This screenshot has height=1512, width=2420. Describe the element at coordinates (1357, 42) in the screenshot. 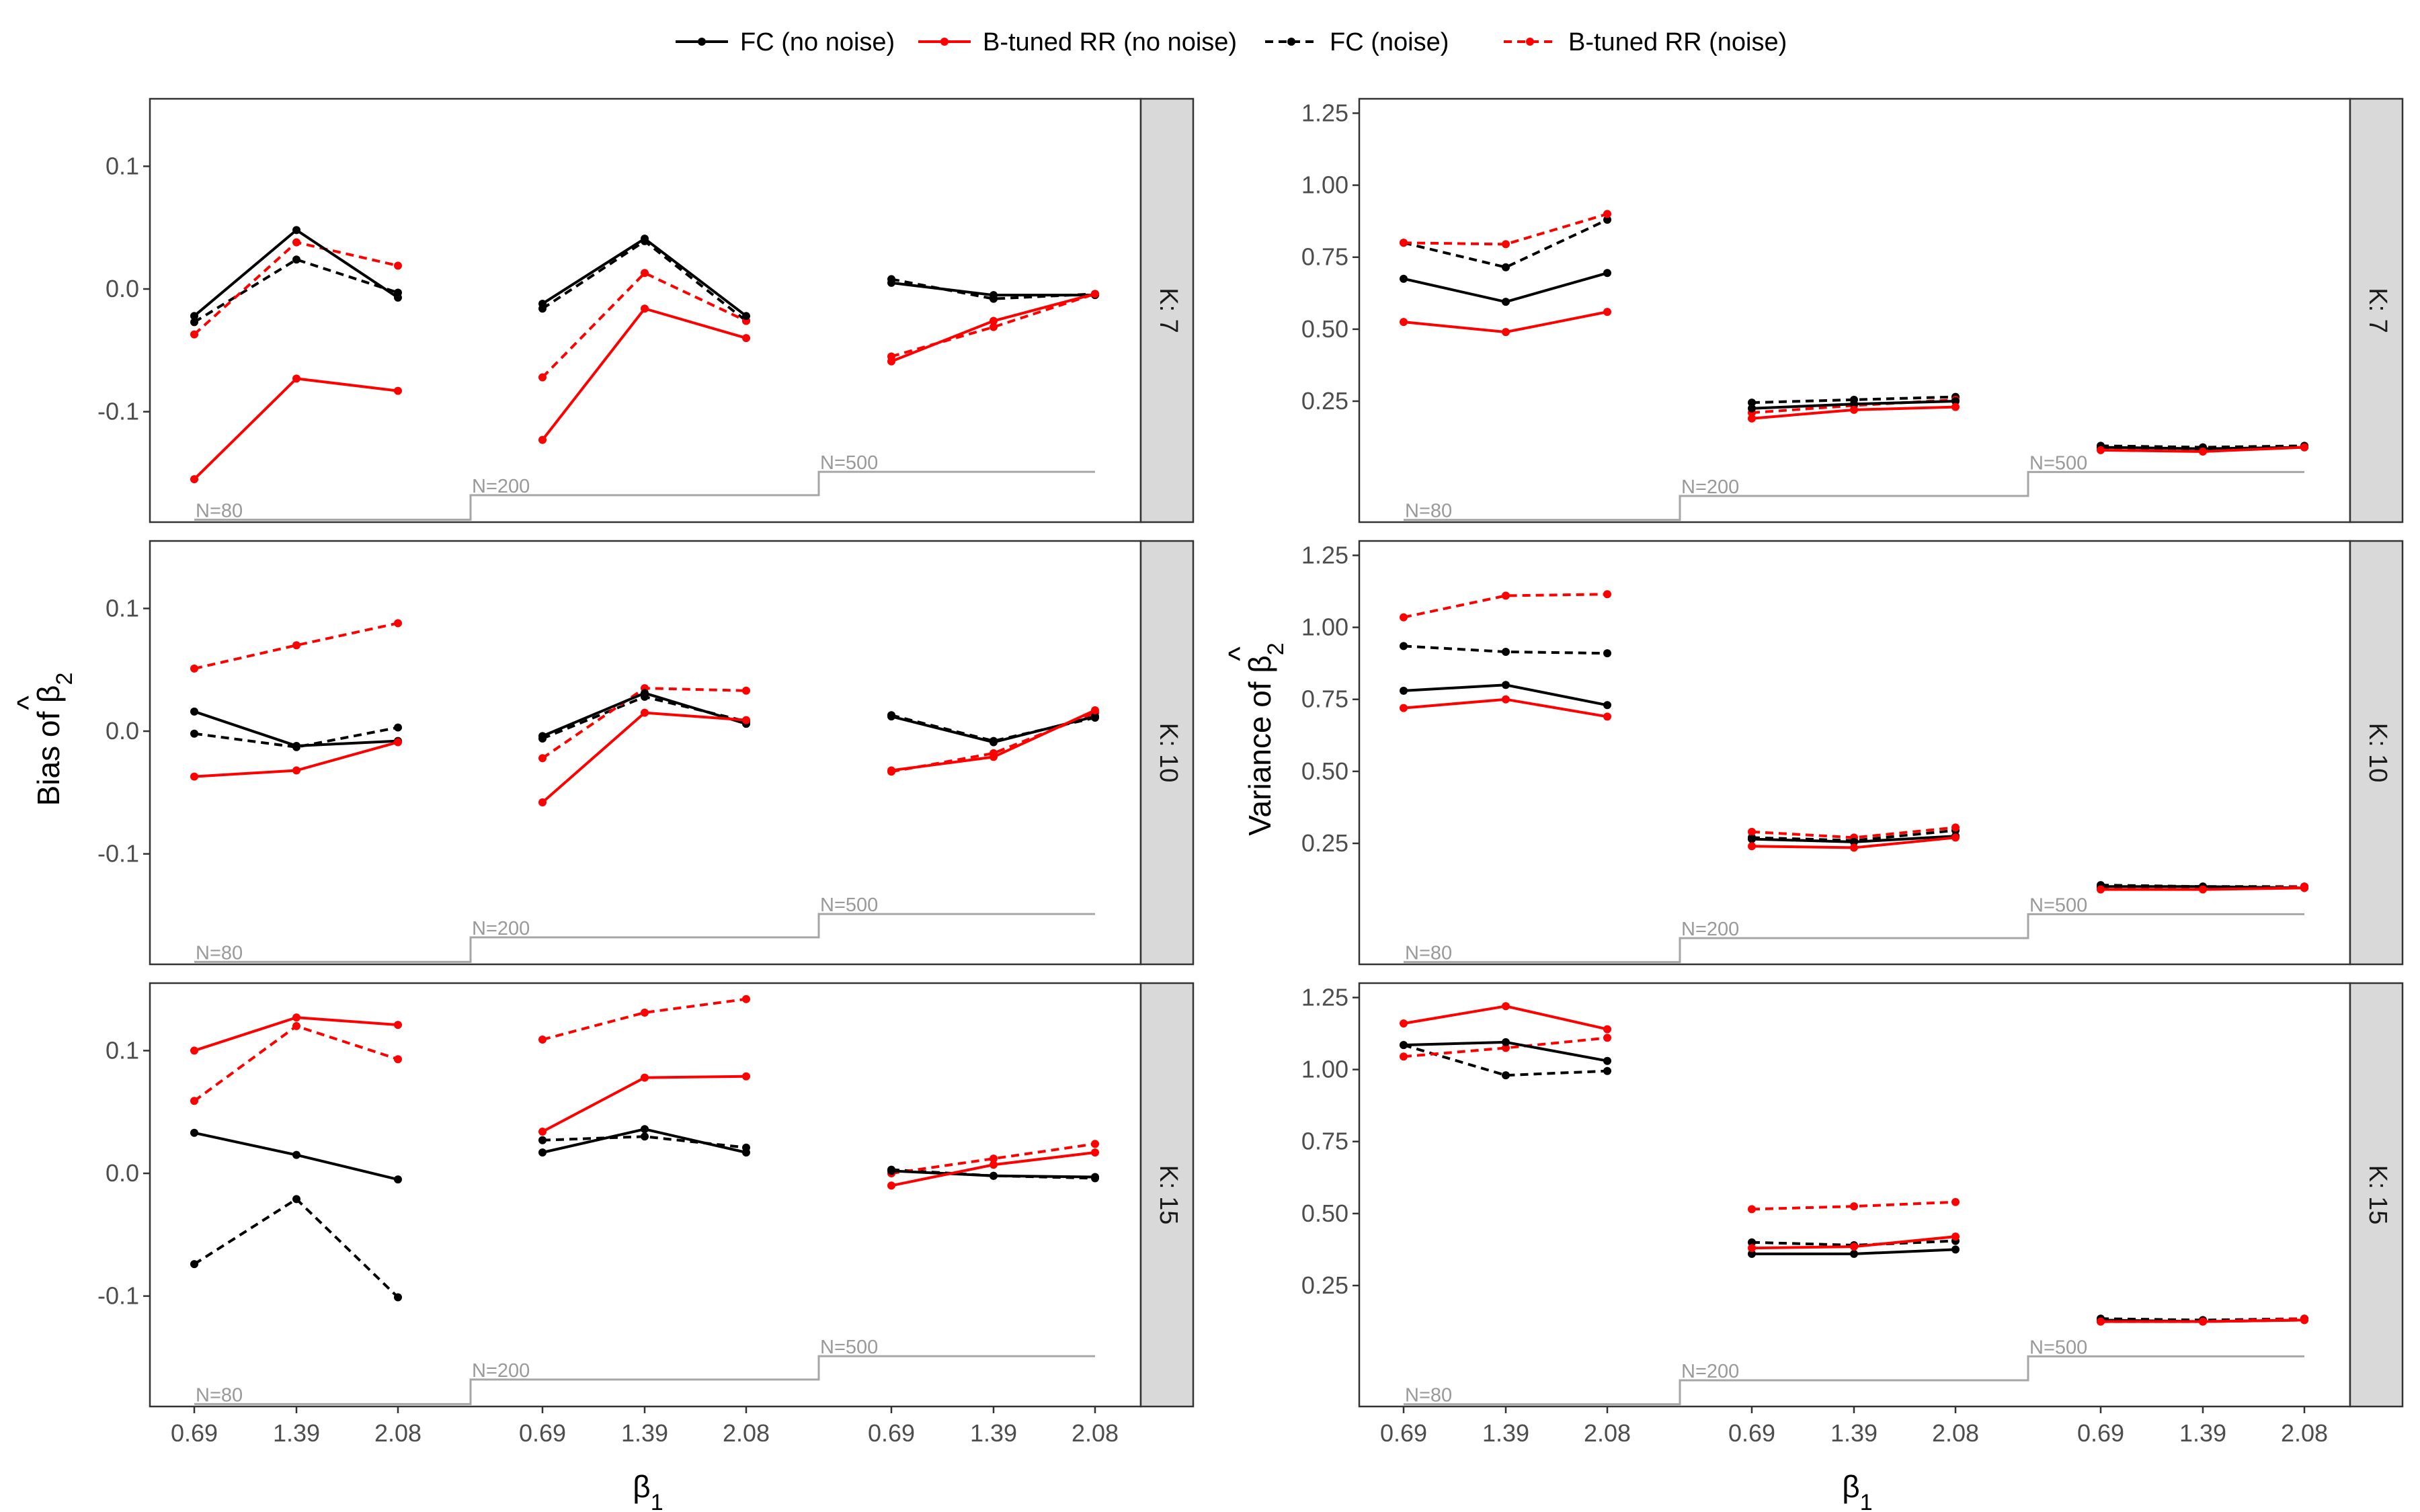

I see `legend-item: FC (noise)` at that location.